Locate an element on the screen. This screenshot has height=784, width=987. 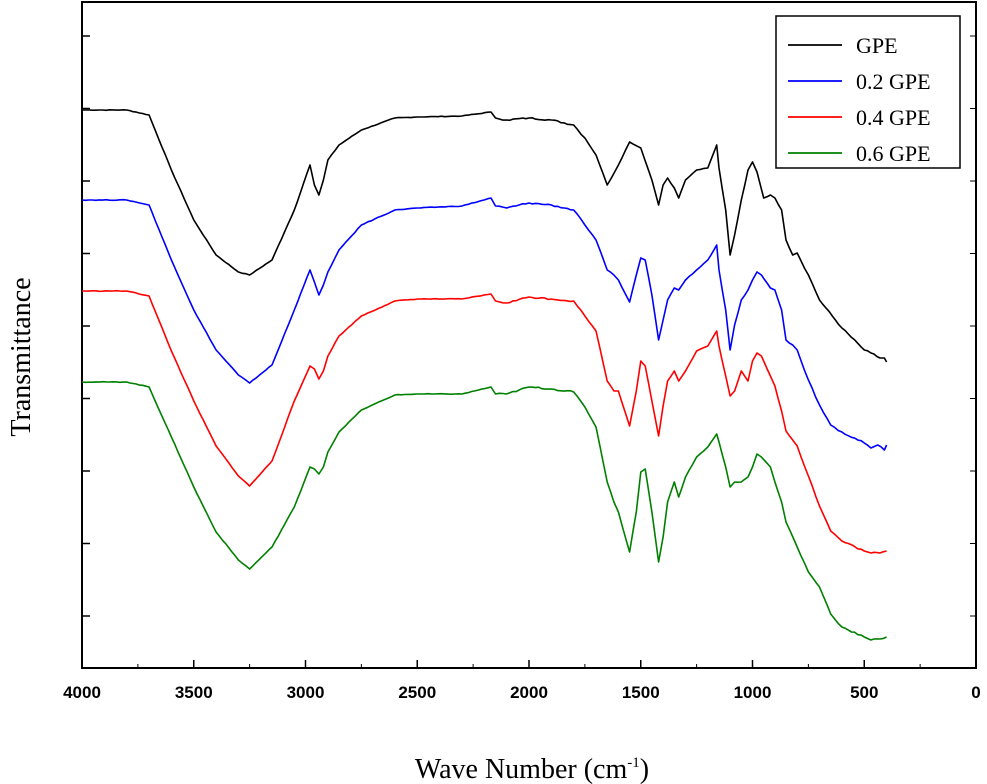
legend-box is located at coordinates (868, 92).